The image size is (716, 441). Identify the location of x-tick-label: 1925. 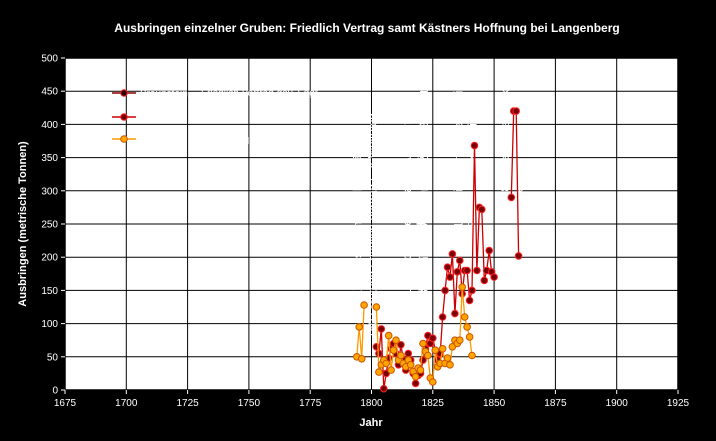
(678, 403).